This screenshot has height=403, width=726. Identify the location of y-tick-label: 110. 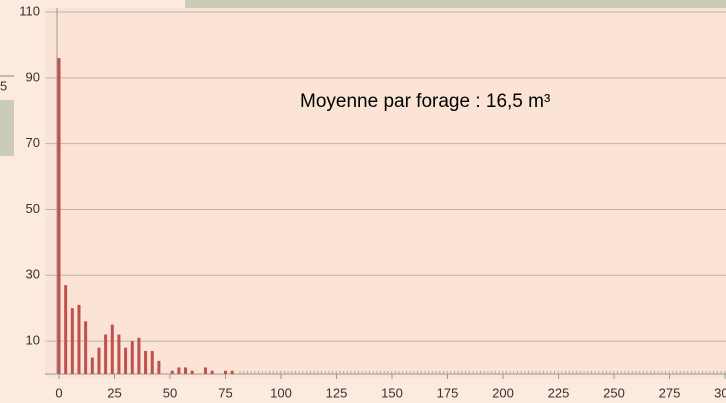
(29, 10).